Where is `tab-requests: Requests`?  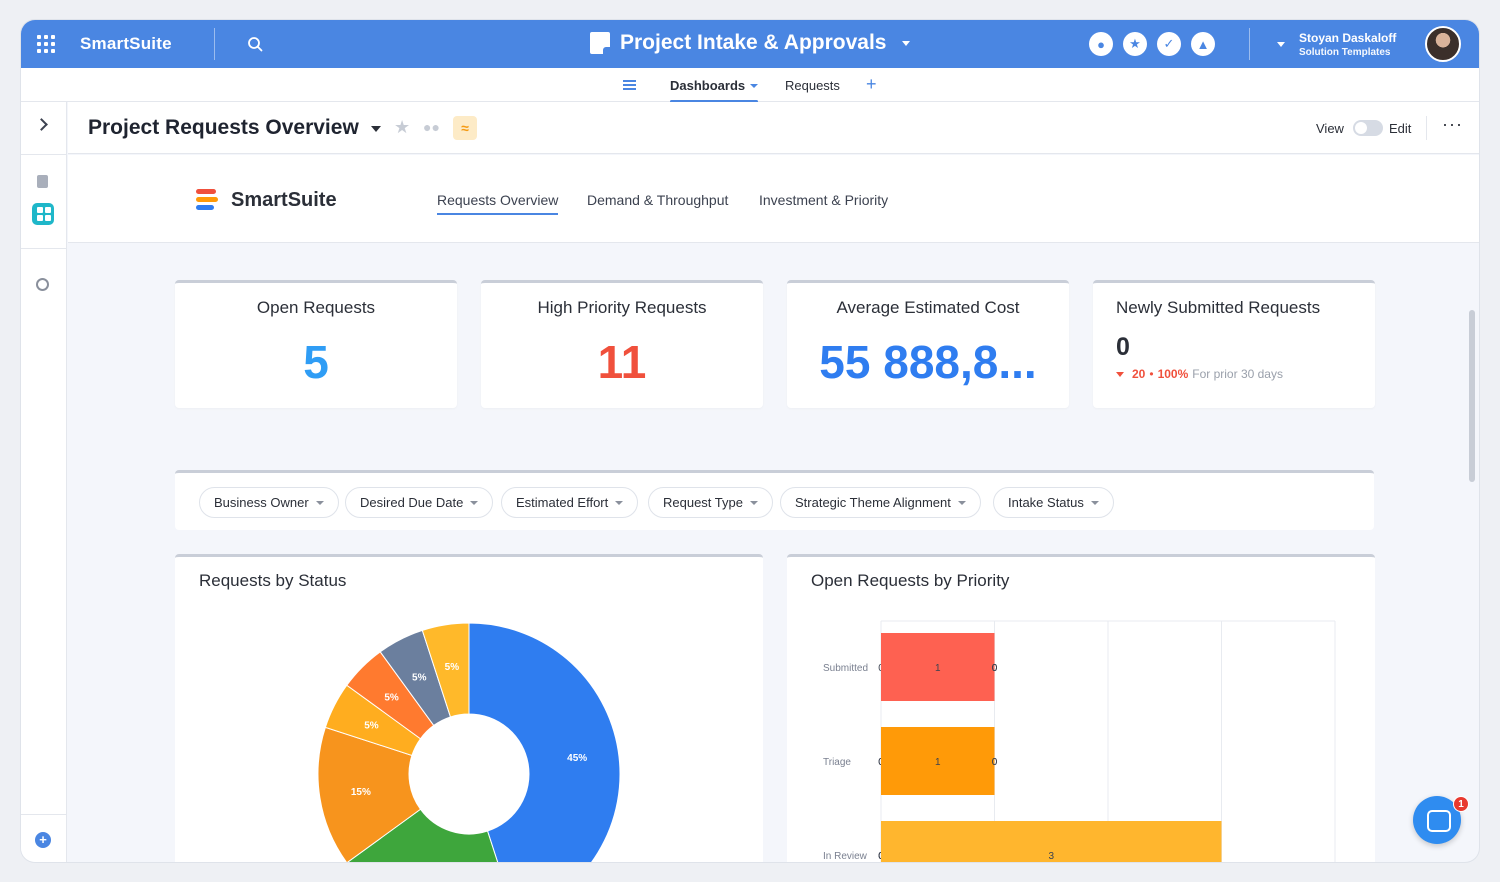
tab-requests: Requests is located at coordinates (812, 85).